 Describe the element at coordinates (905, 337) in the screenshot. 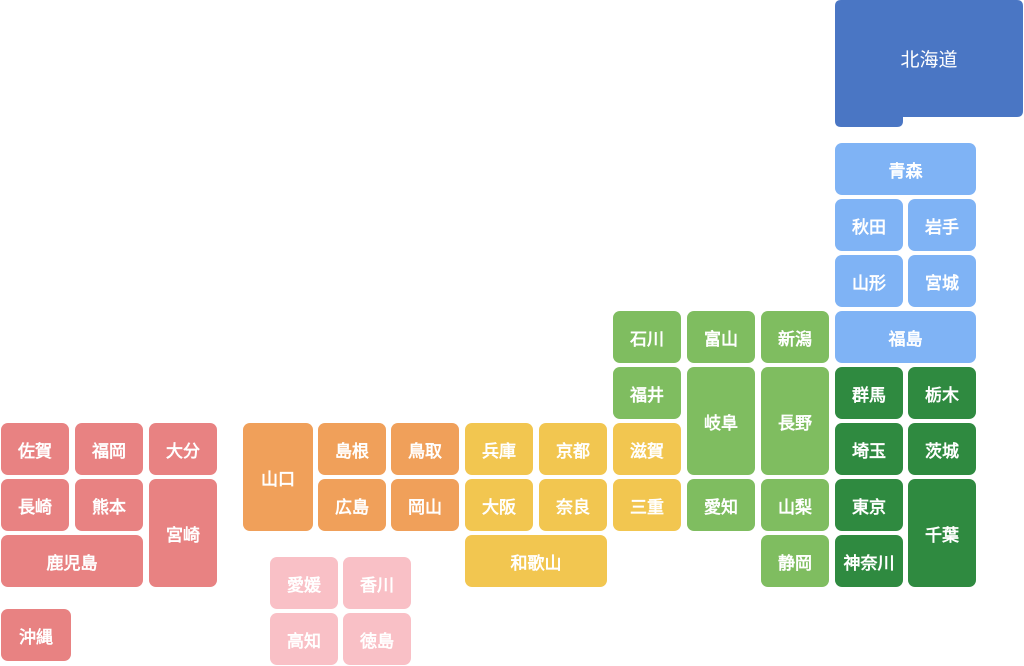

I see `prefecture-tile: 福島` at that location.